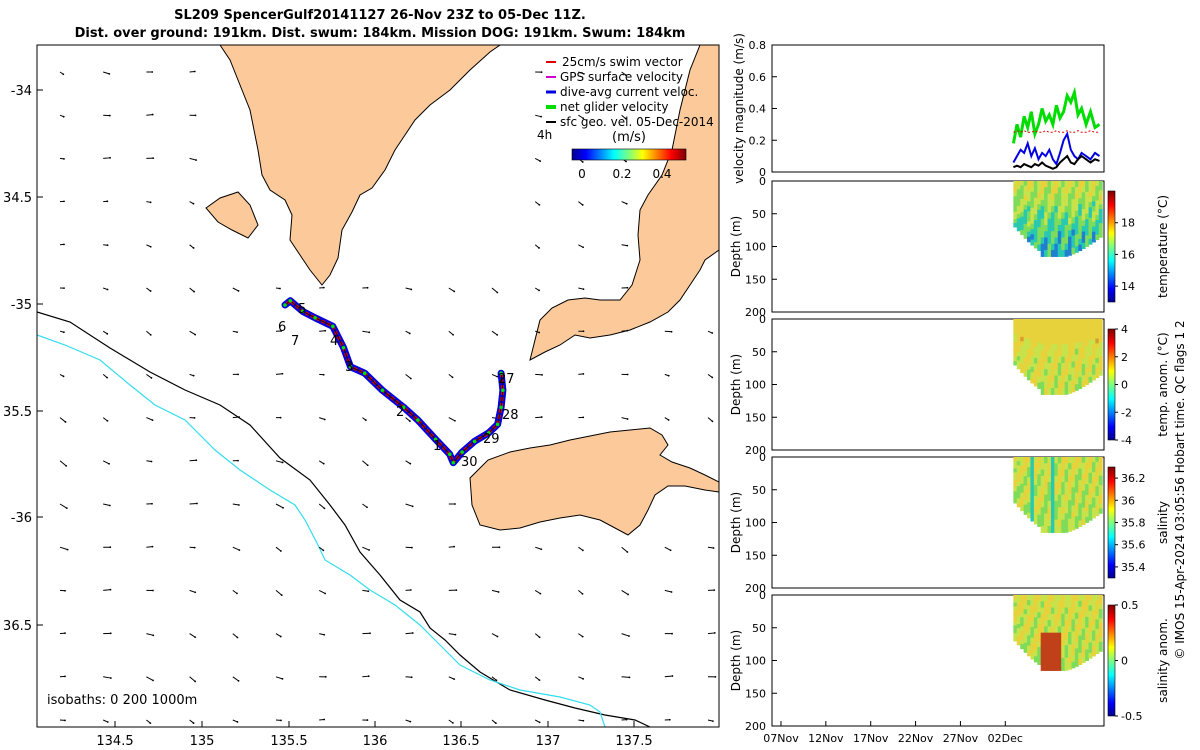 This screenshot has width=1200, height=750. Describe the element at coordinates (23, 359) in the screenshot. I see `map-lat-ticks: -34 34.5 -35 35.5 -36 36.5` at that location.